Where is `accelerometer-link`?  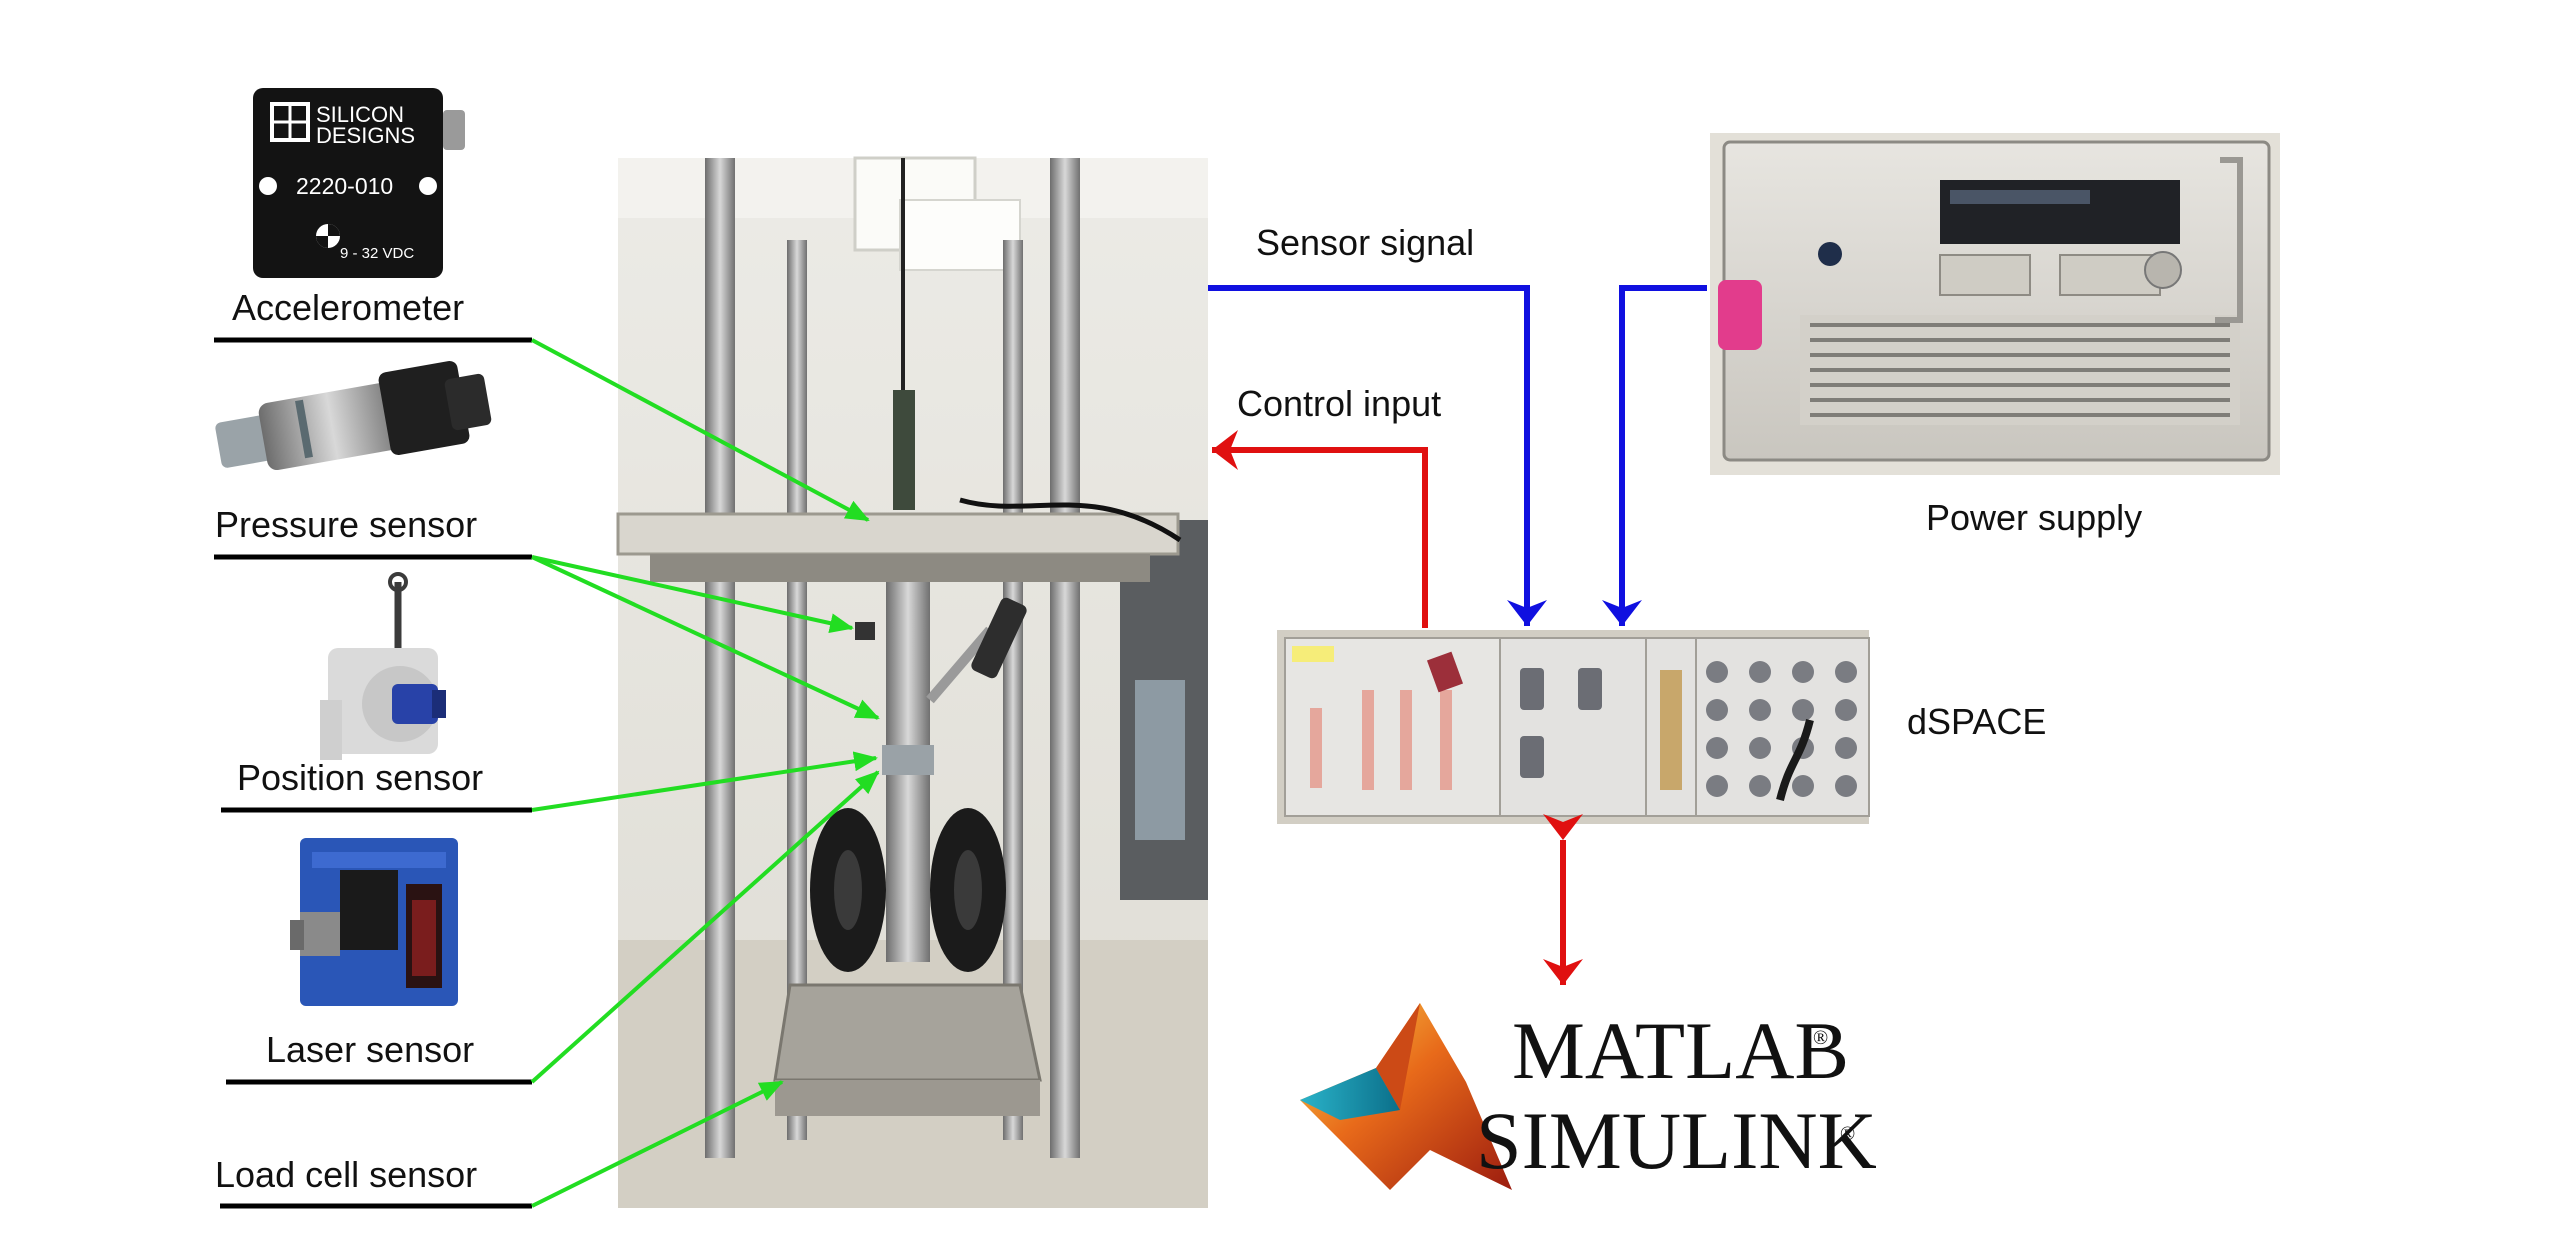 accelerometer-link is located at coordinates (700, 430).